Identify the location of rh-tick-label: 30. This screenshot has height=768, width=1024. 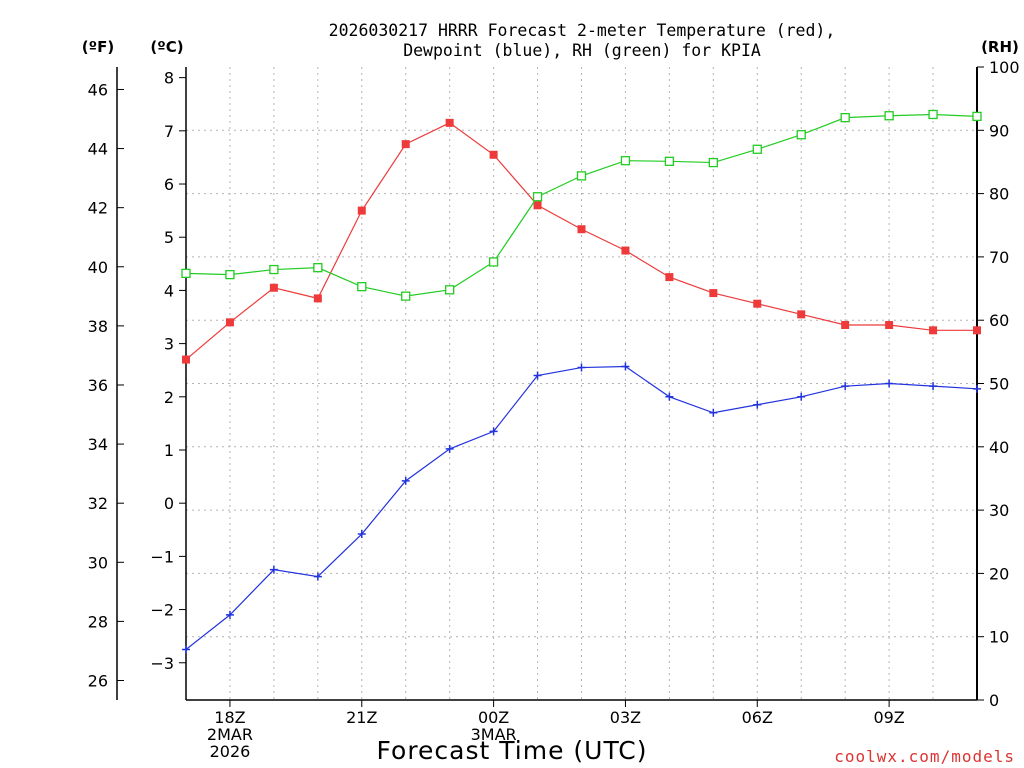
(999, 510).